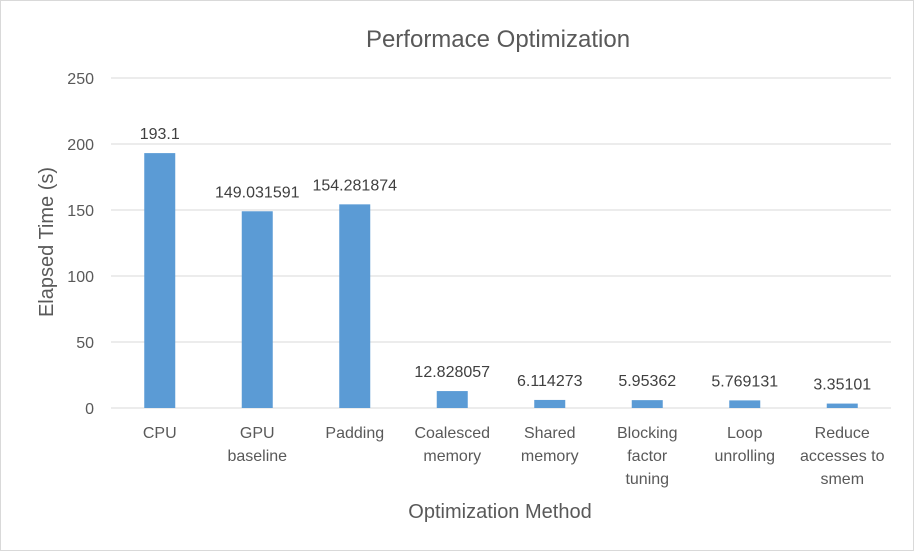  What do you see at coordinates (47, 242) in the screenshot?
I see `y-axis-title: Elapsed Time (s)` at bounding box center [47, 242].